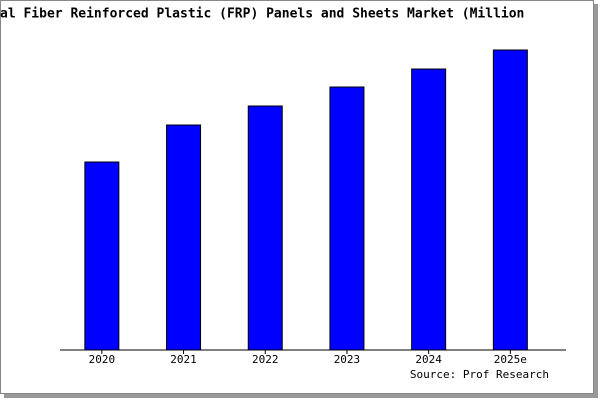  What do you see at coordinates (183, 359) in the screenshot?
I see `x-tick-label: 2021` at bounding box center [183, 359].